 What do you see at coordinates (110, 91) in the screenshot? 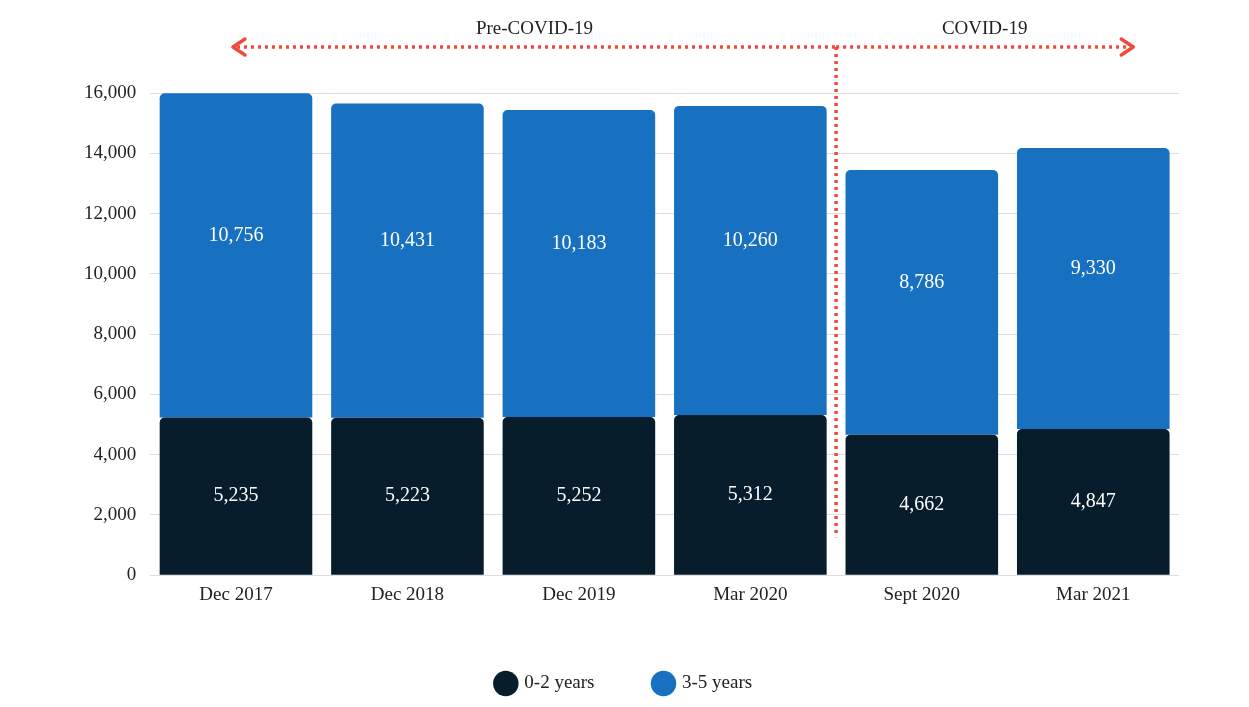
I see `y-tick-label: 16,000` at bounding box center [110, 91].